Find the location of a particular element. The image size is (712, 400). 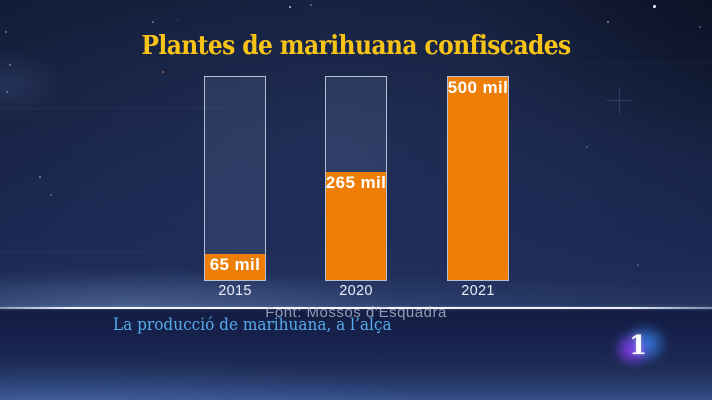

bar-value-label: 500 mil is located at coordinates (478, 87).